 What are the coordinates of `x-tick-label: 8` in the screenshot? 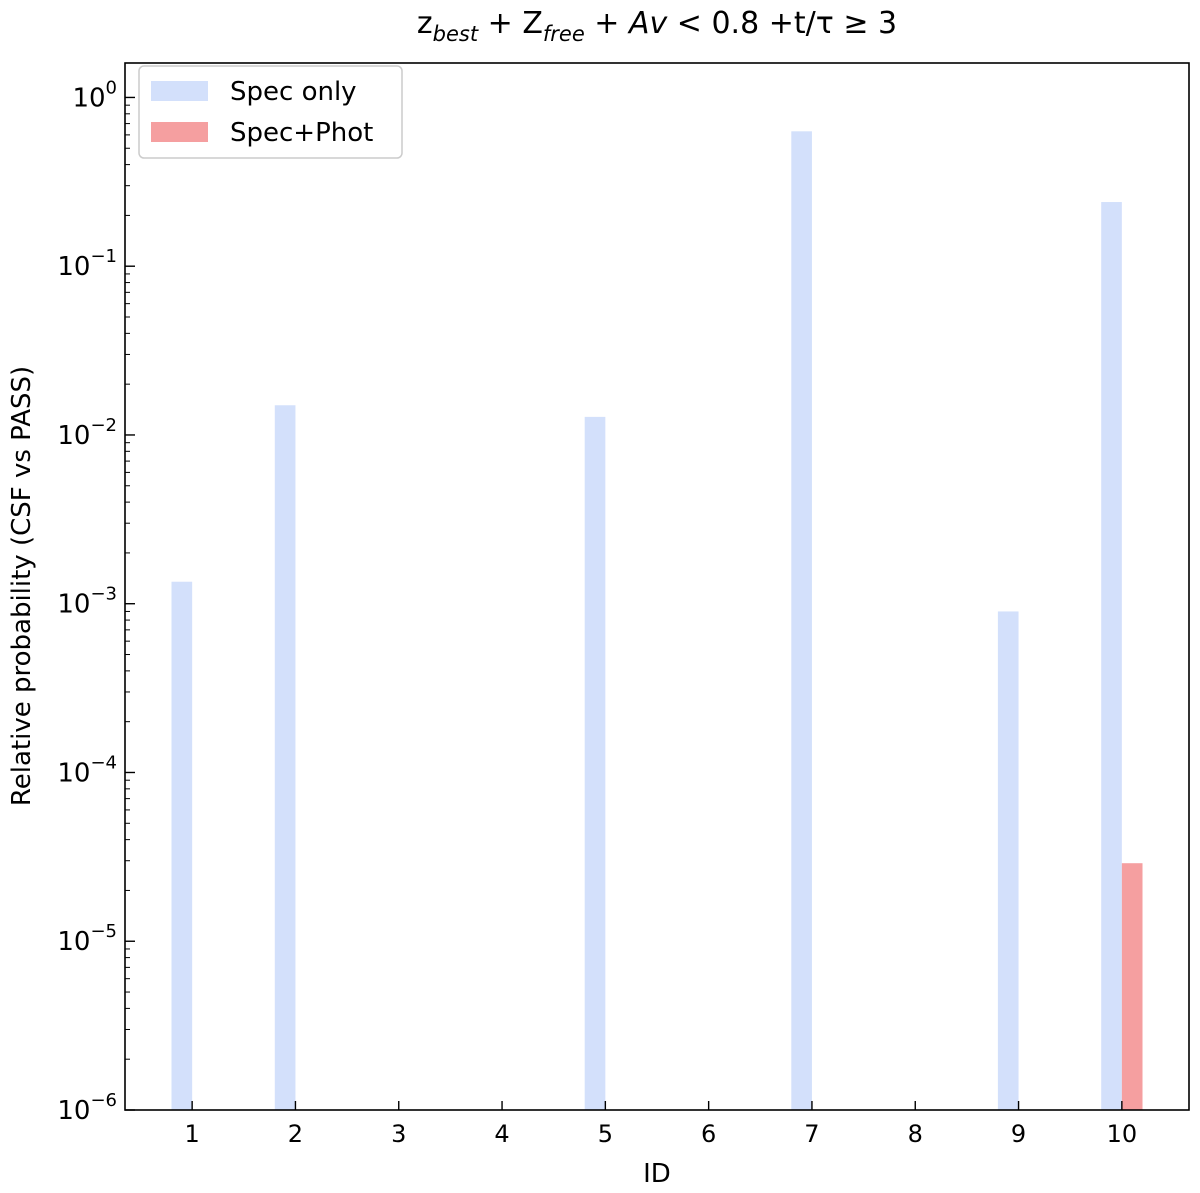 It's located at (915, 1134).